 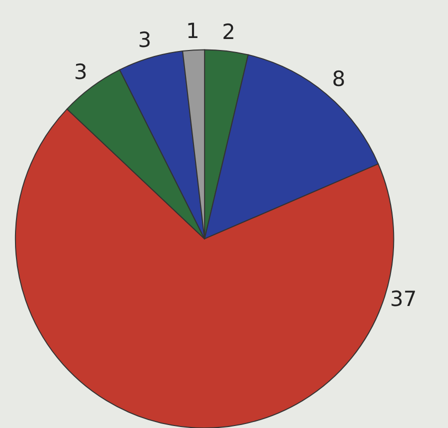 What do you see at coordinates (193, 31) in the screenshot?
I see `data-label: 1` at bounding box center [193, 31].